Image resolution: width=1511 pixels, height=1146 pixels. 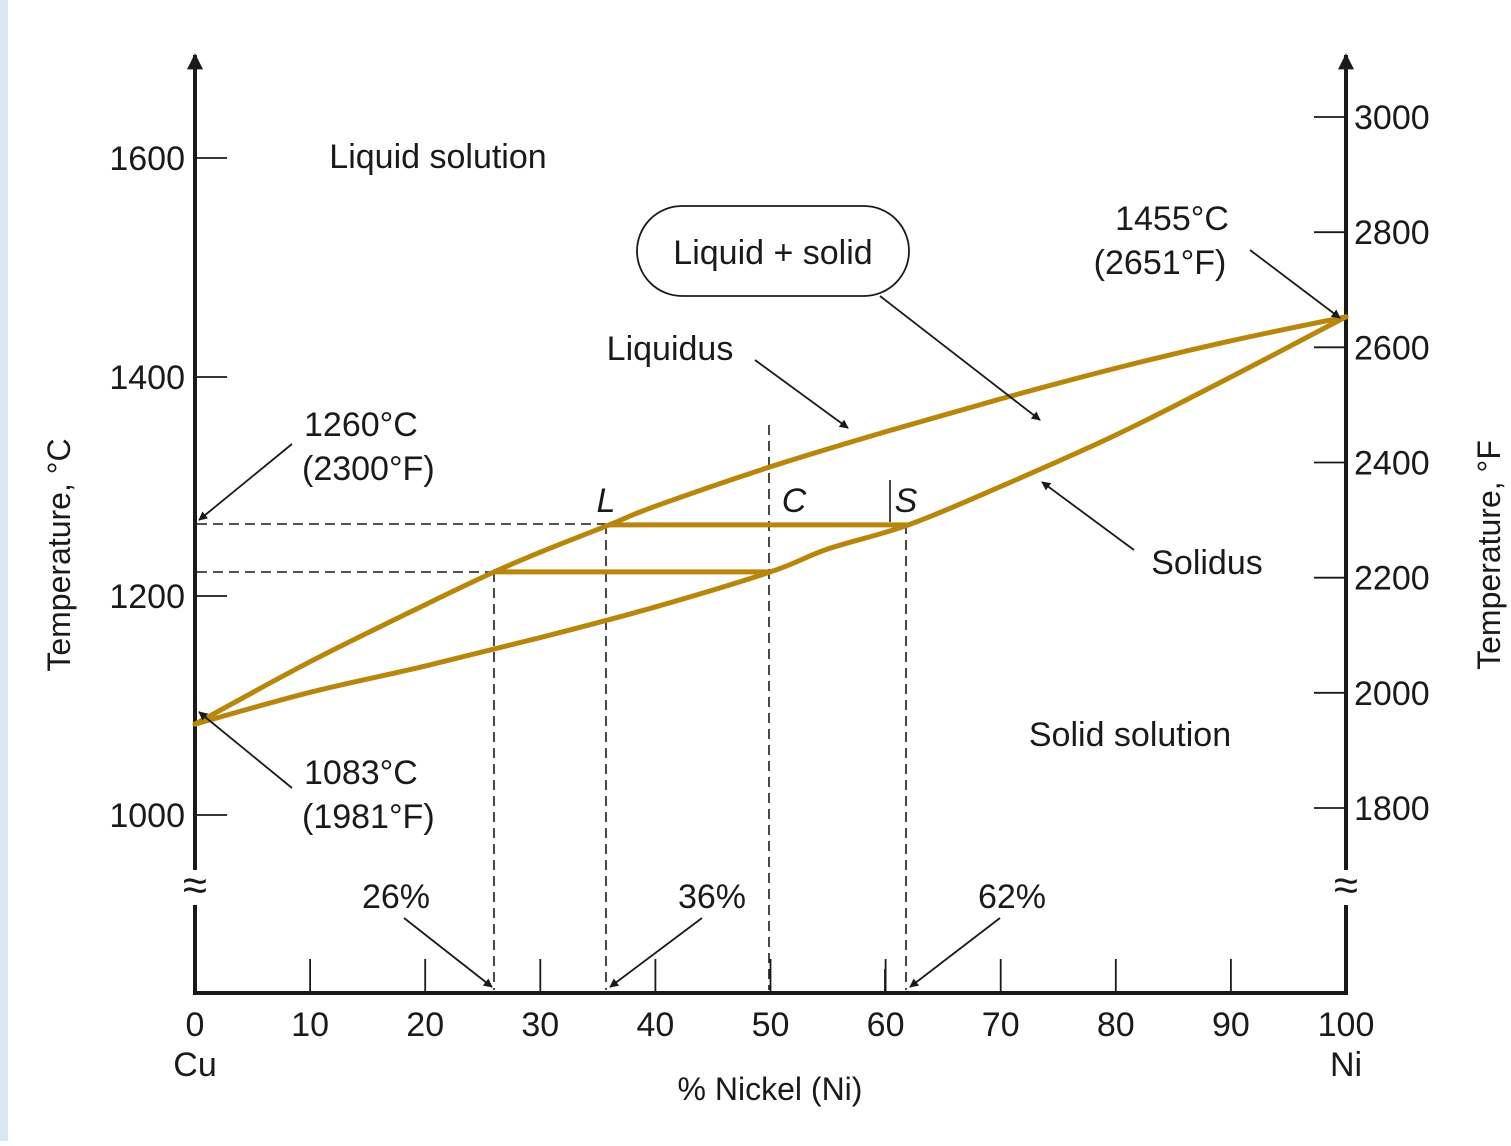 What do you see at coordinates (361, 773) in the screenshot?
I see `annotation-1083-c: 1083°C` at bounding box center [361, 773].